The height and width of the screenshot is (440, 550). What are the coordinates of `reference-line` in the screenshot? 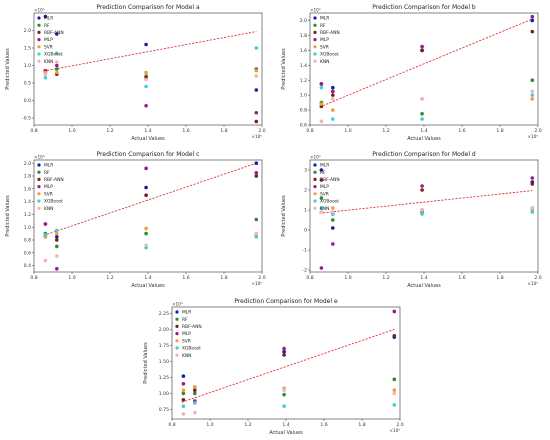 It's located at (288, 366).